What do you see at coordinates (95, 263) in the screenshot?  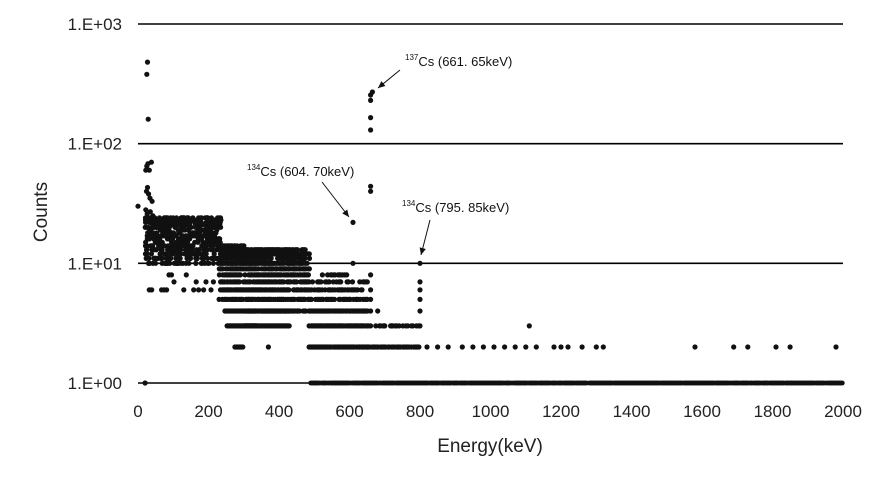 I see `y-tick-label: 1.E+01` at bounding box center [95, 263].